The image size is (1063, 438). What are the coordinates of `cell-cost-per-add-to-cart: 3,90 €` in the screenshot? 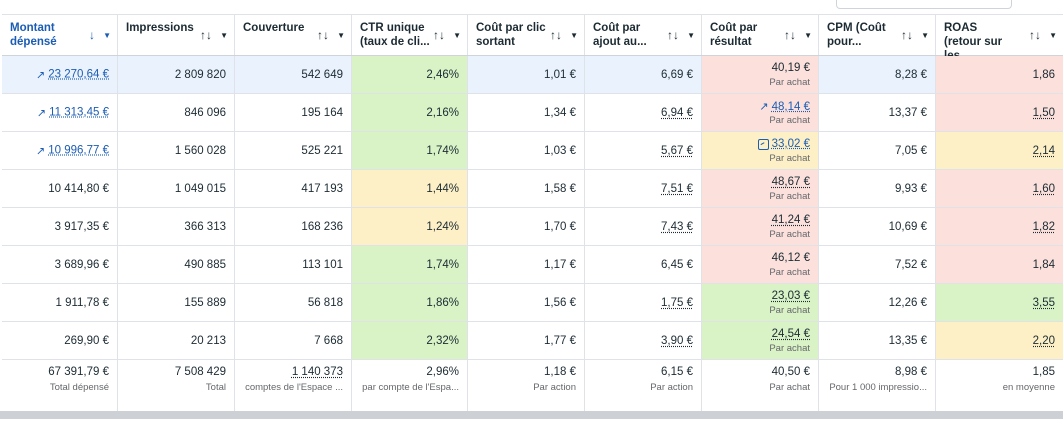 It's located at (643, 340).